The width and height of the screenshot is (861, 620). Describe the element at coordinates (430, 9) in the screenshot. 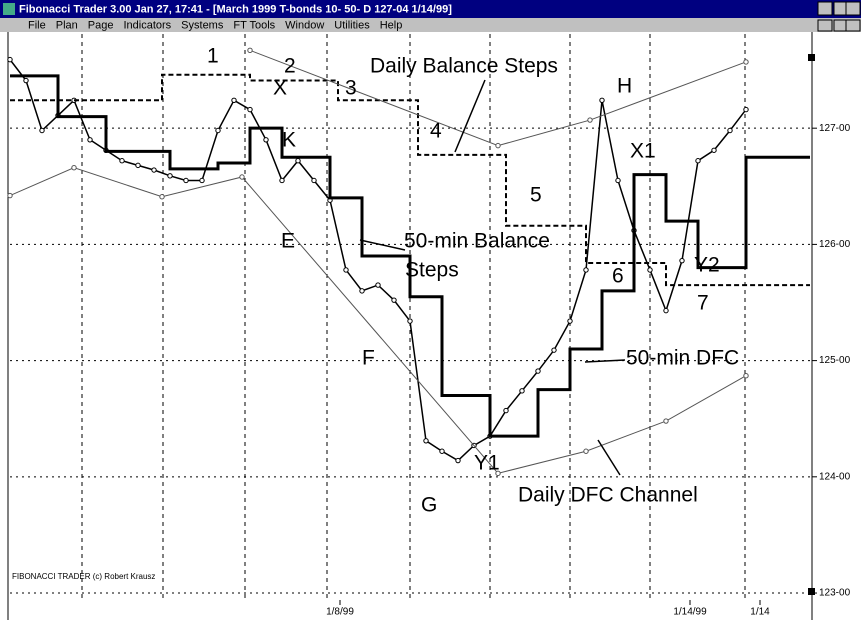

I see `title-bar` at that location.